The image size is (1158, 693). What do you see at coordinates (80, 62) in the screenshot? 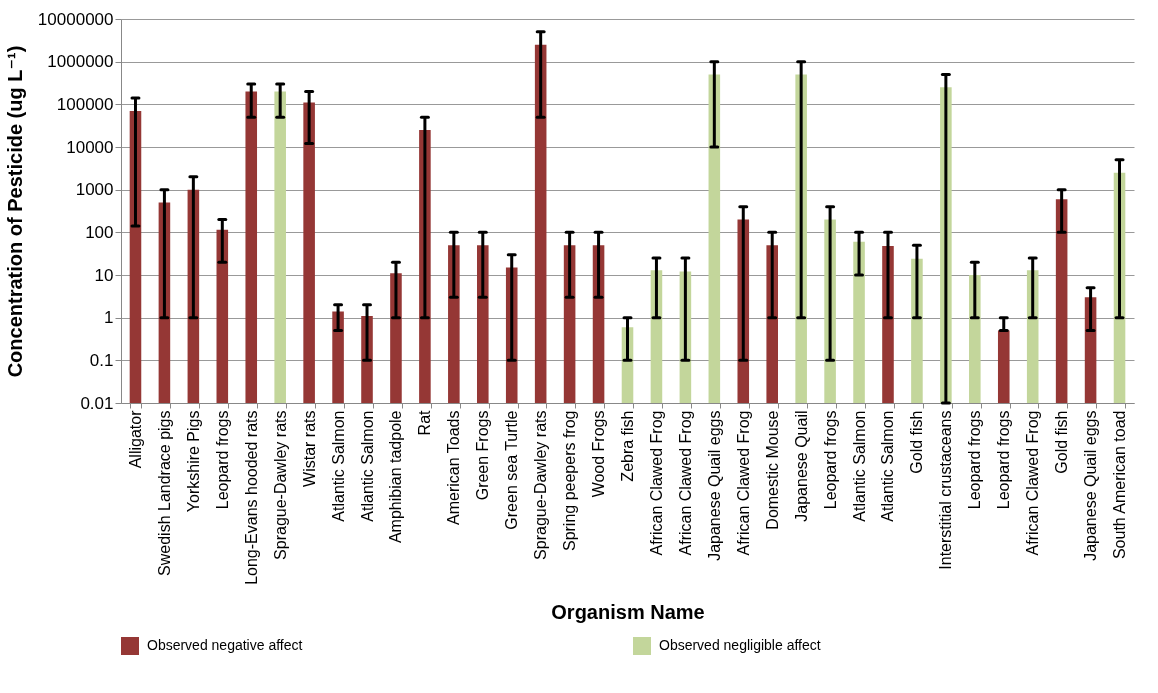
I see `y-tick-label: 1000000` at bounding box center [80, 62].